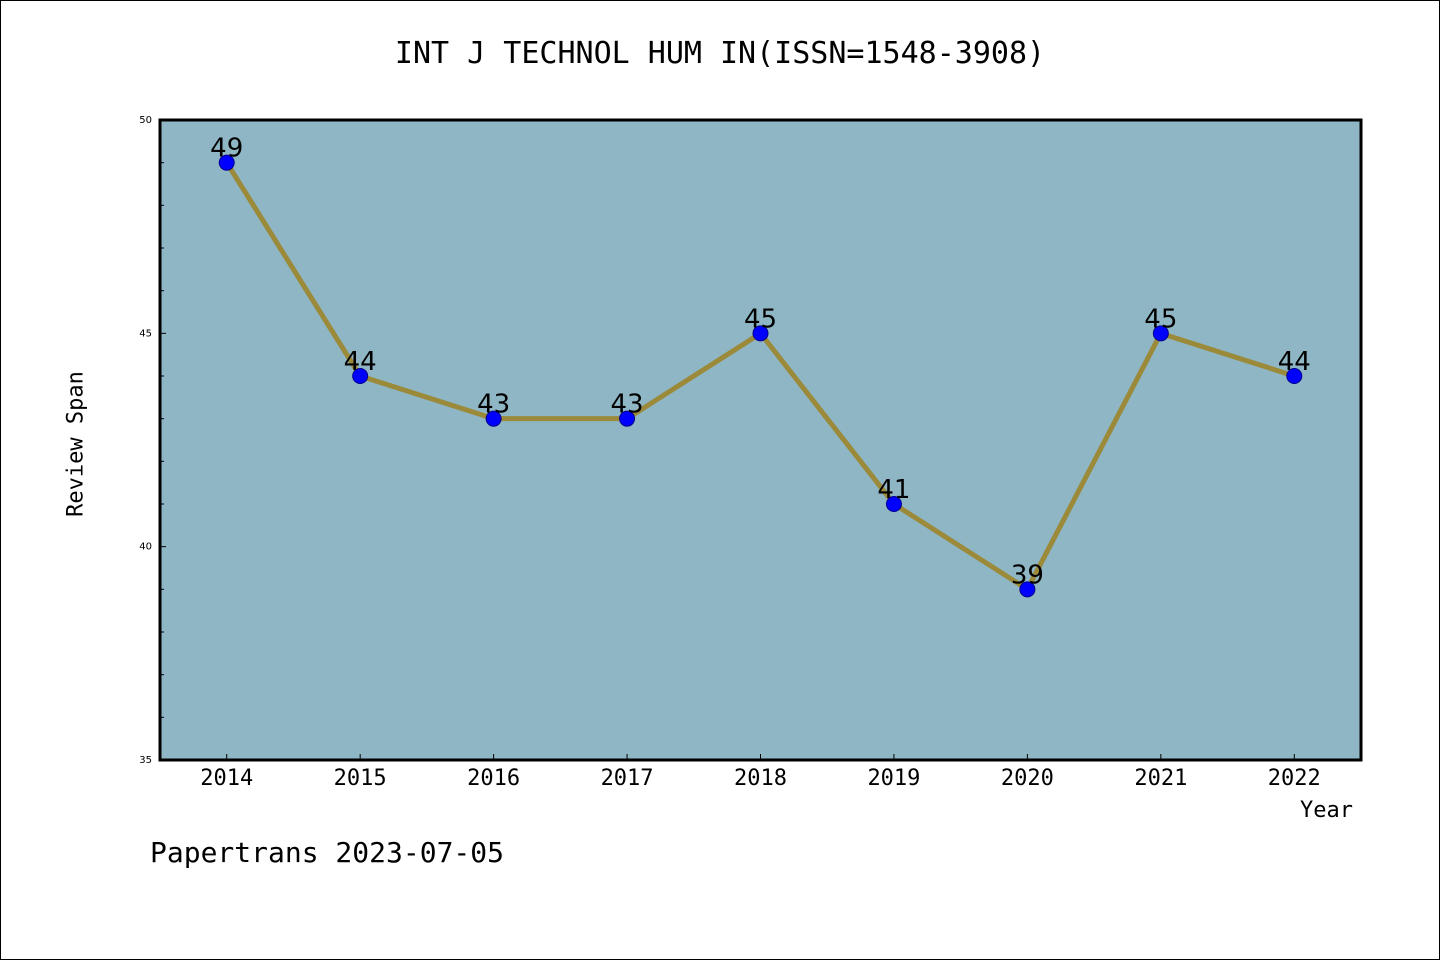  What do you see at coordinates (145, 120) in the screenshot?
I see `y-tick-label: 50` at bounding box center [145, 120].